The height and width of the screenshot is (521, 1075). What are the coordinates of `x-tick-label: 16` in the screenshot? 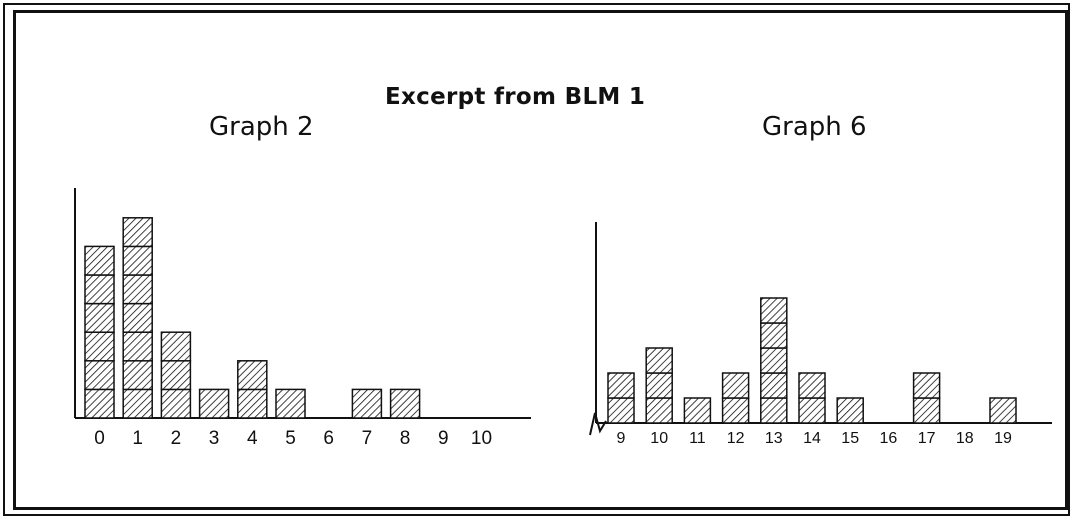 It's located at (889, 438).